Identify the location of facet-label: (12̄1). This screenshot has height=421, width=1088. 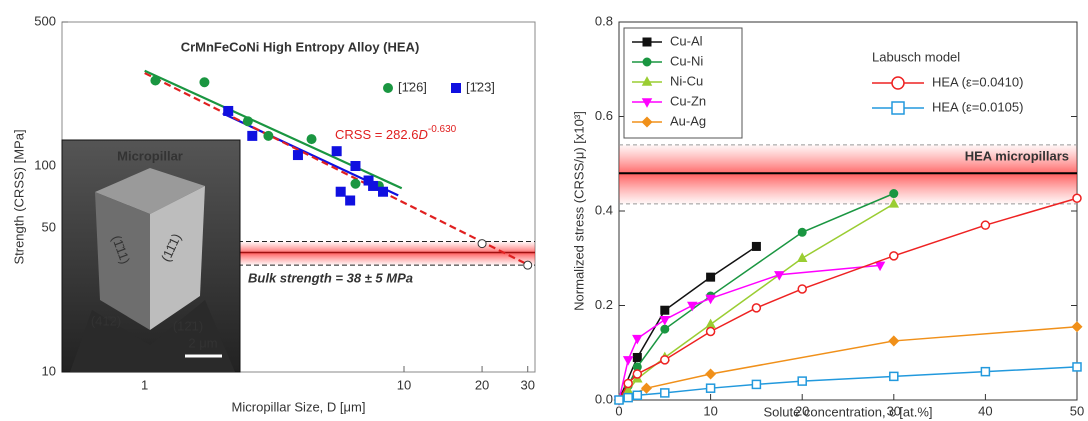
(188, 325).